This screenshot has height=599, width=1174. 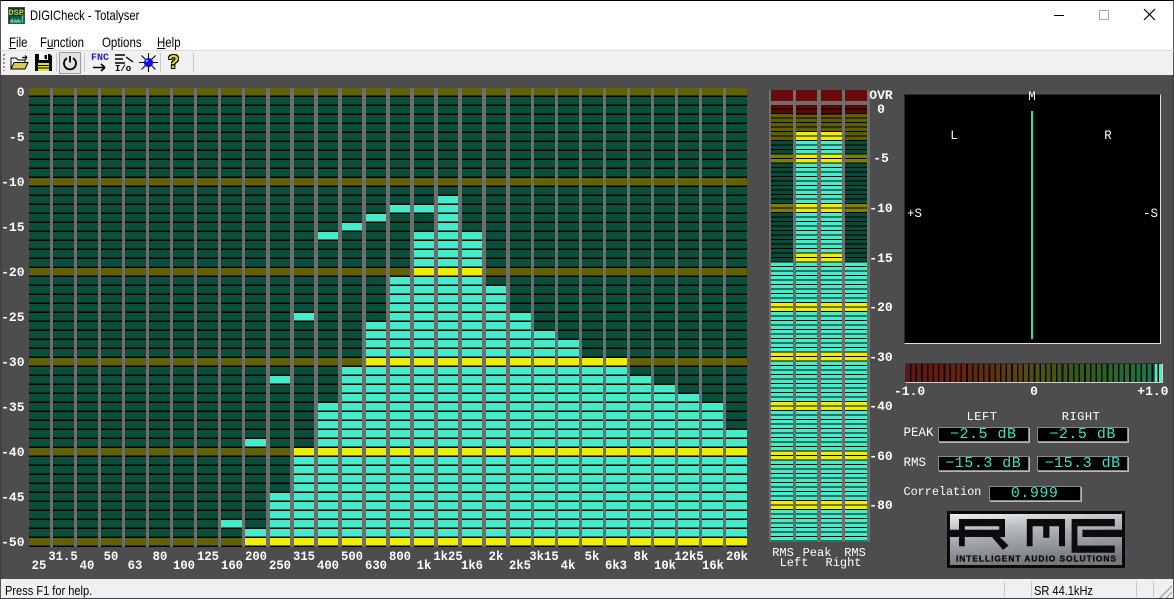 What do you see at coordinates (1036, 558) in the screenshot?
I see `svg-text: INTELLIGENT AUDIO SOLUTIONS` at bounding box center [1036, 558].